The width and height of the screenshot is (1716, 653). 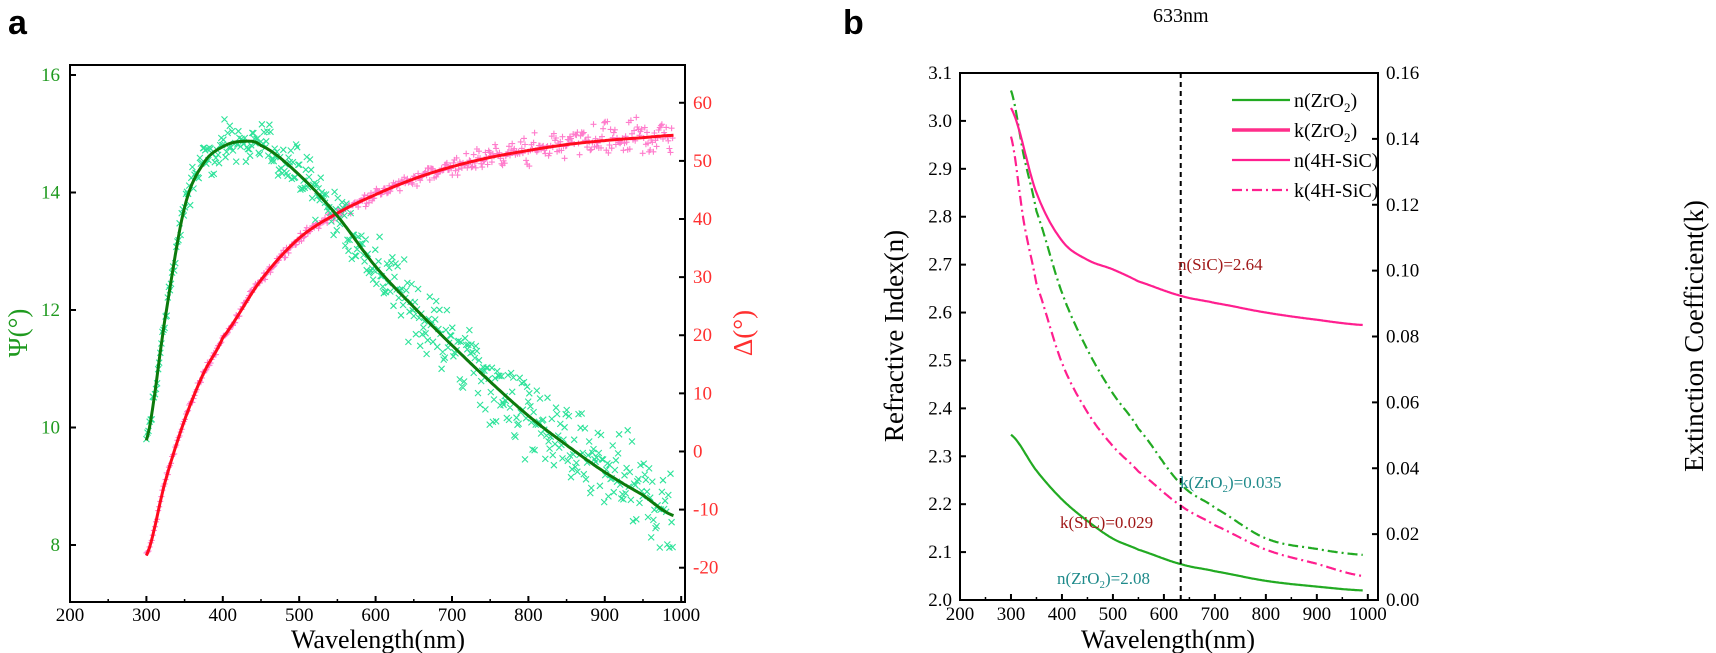 I want to click on delta-tick-label: 40, so click(x=702, y=219).